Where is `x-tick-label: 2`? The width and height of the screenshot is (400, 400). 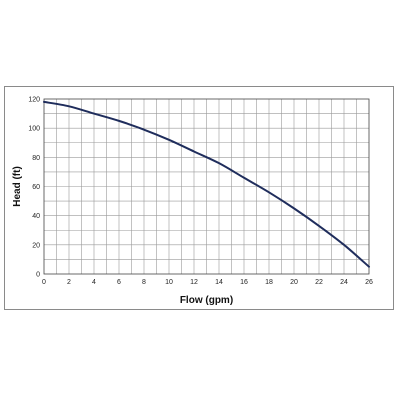 x-tick-label: 2 is located at coordinates (69, 282).